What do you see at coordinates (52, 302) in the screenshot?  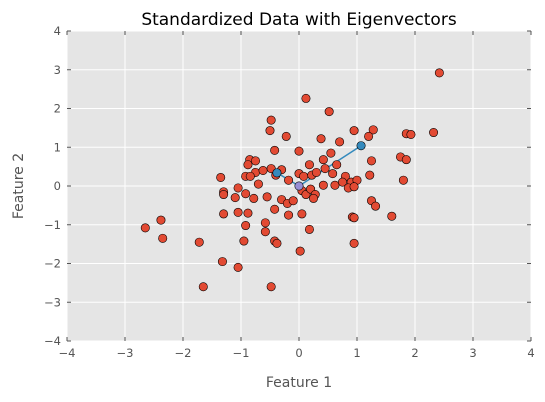 I see `y-tick-label: −3` at bounding box center [52, 302].